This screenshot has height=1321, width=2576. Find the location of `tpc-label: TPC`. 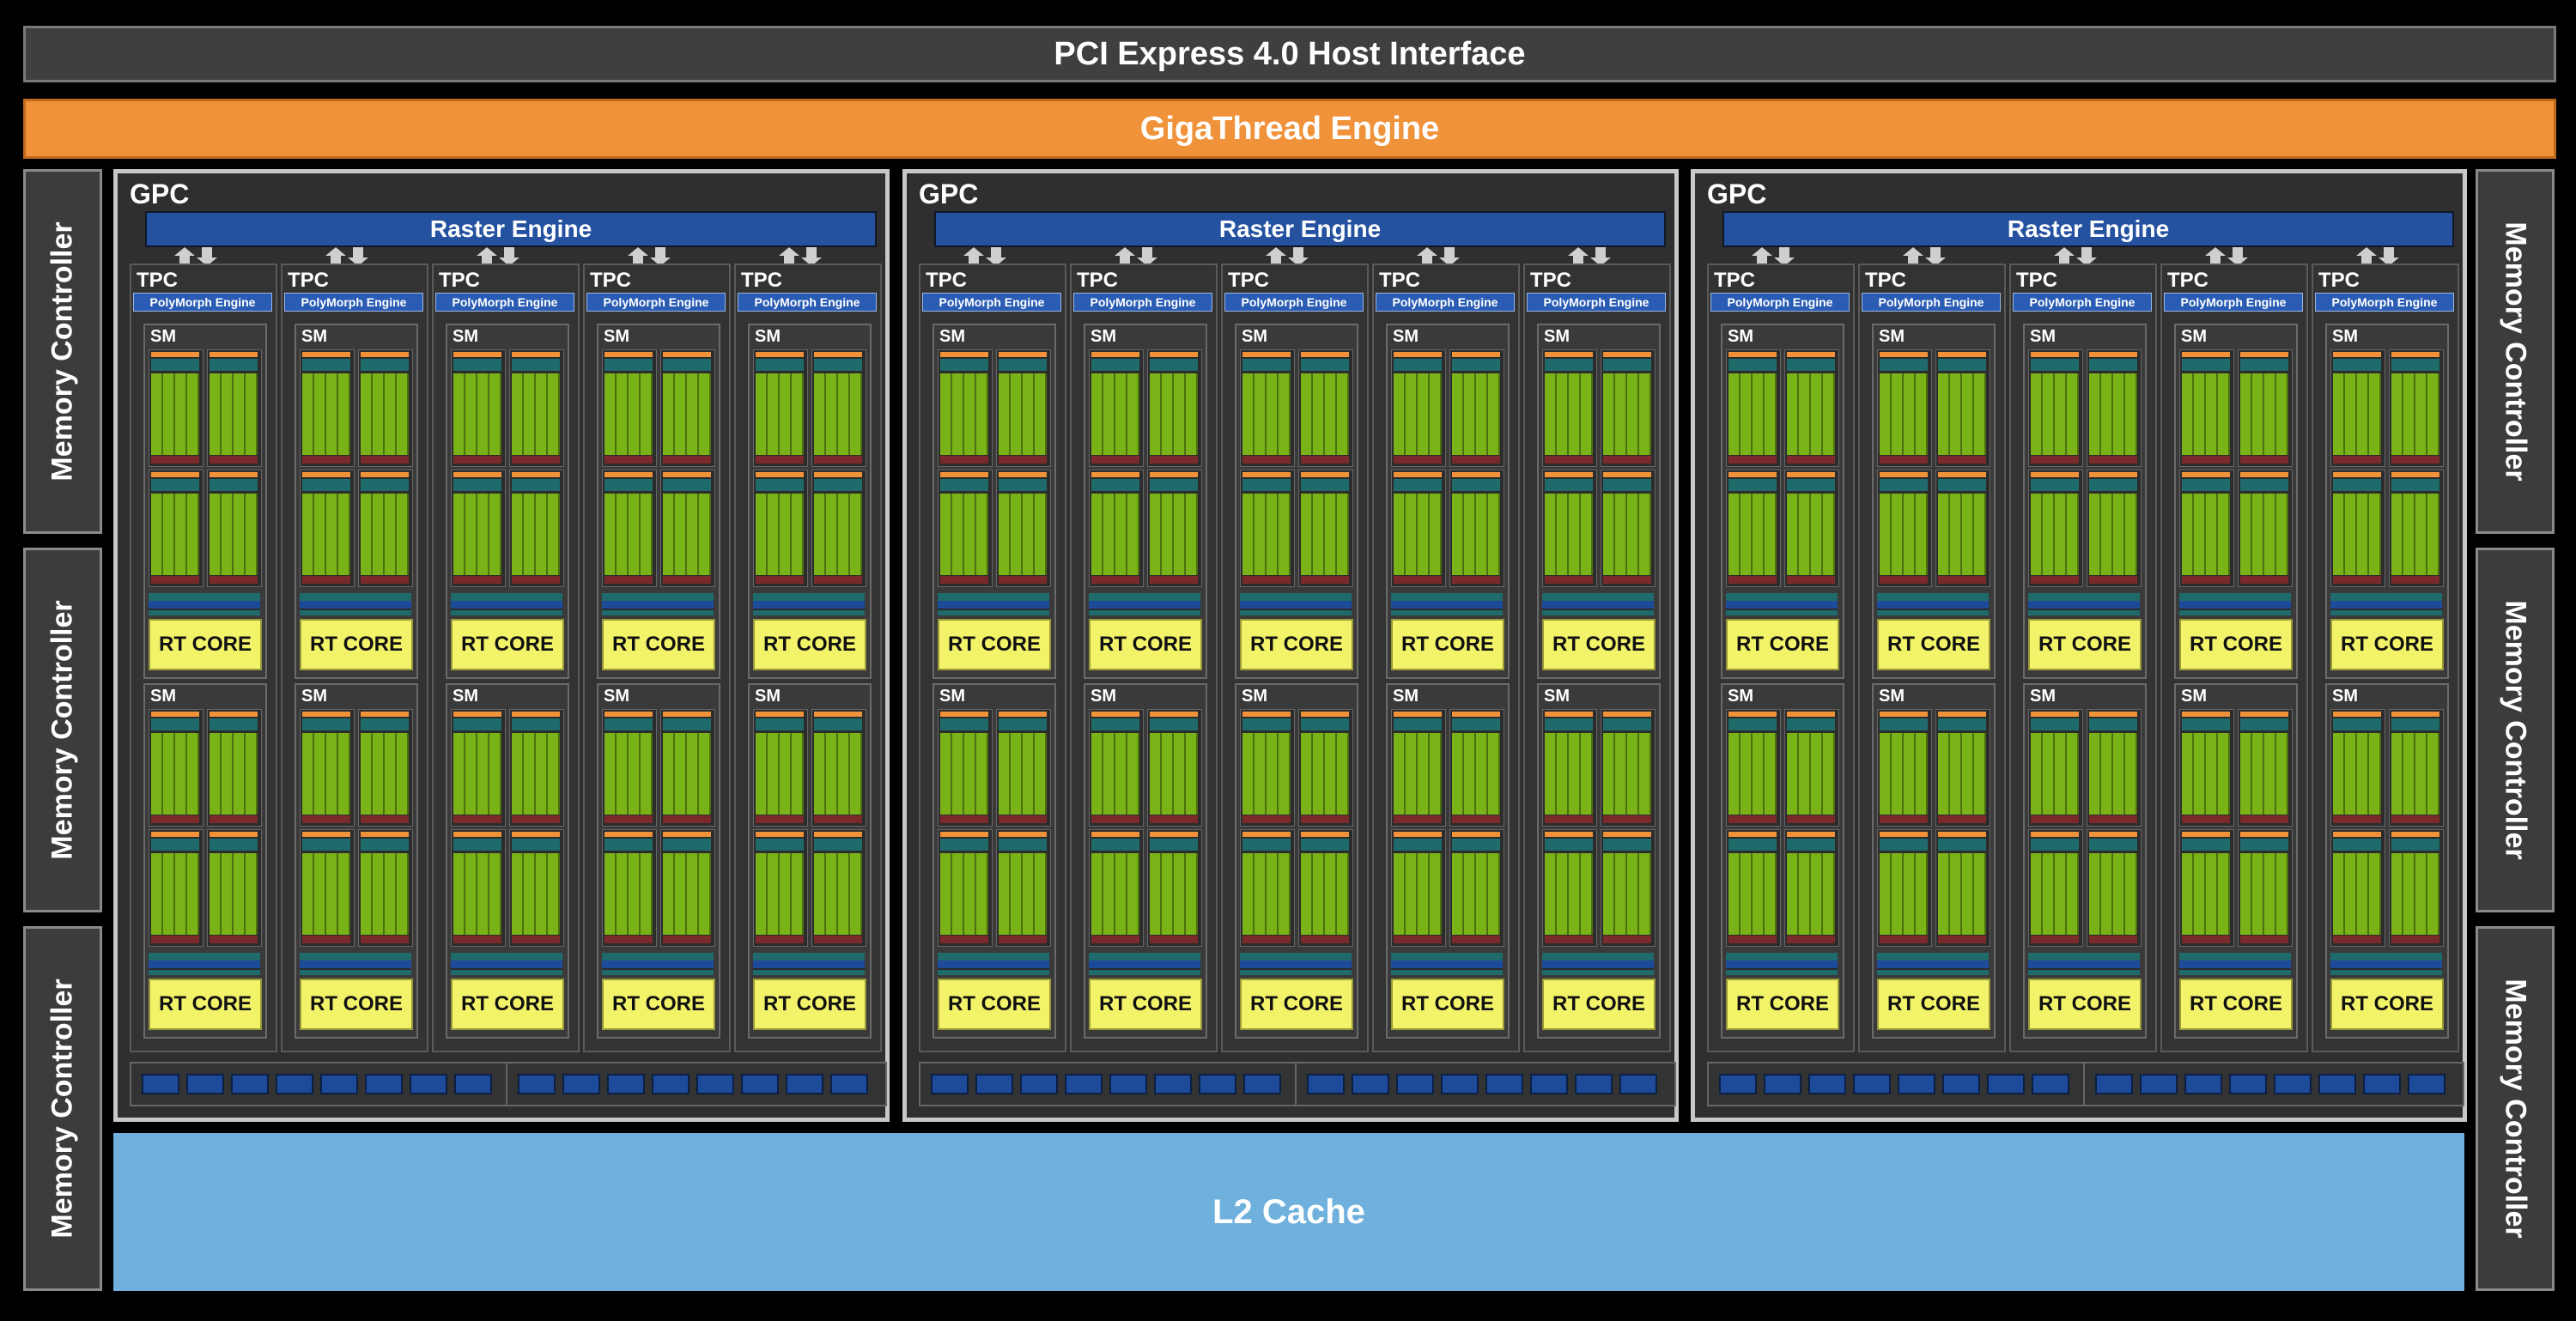

tpc-label: TPC is located at coordinates (1097, 280).